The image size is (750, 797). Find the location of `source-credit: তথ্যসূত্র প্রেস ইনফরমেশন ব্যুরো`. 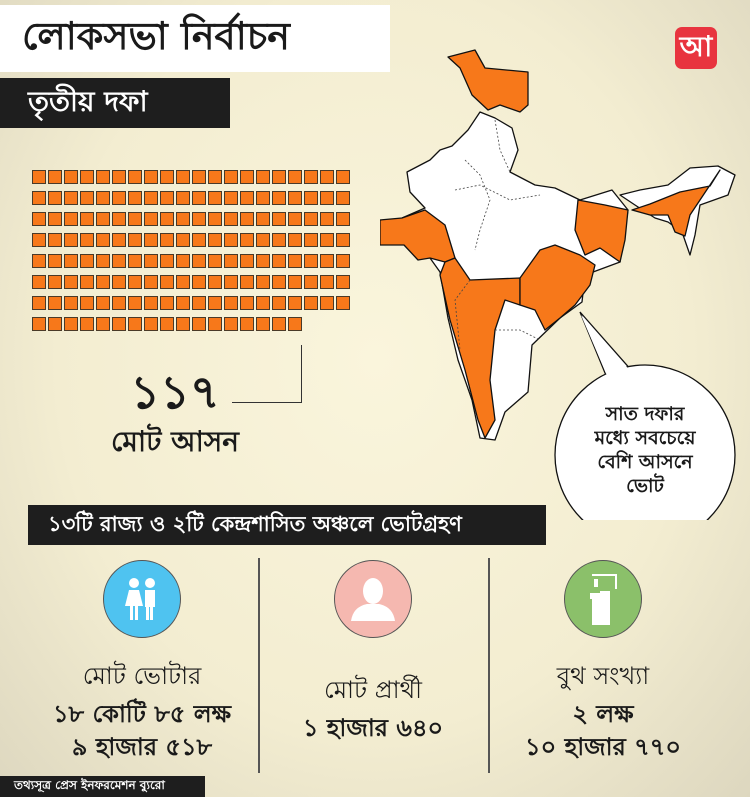

source-credit: তথ্যসূত্র প্রেস ইনফরমেশন ব্যুরো is located at coordinates (102, 786).